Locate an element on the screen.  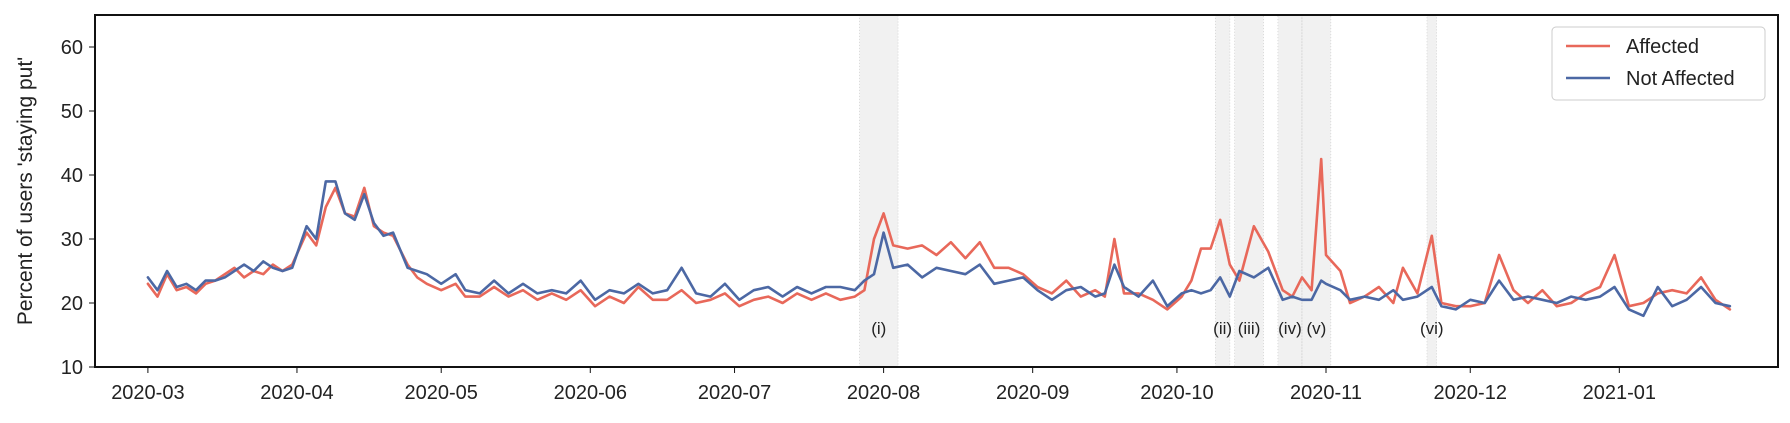
highlight-label: (ii) is located at coordinates (1222, 328).